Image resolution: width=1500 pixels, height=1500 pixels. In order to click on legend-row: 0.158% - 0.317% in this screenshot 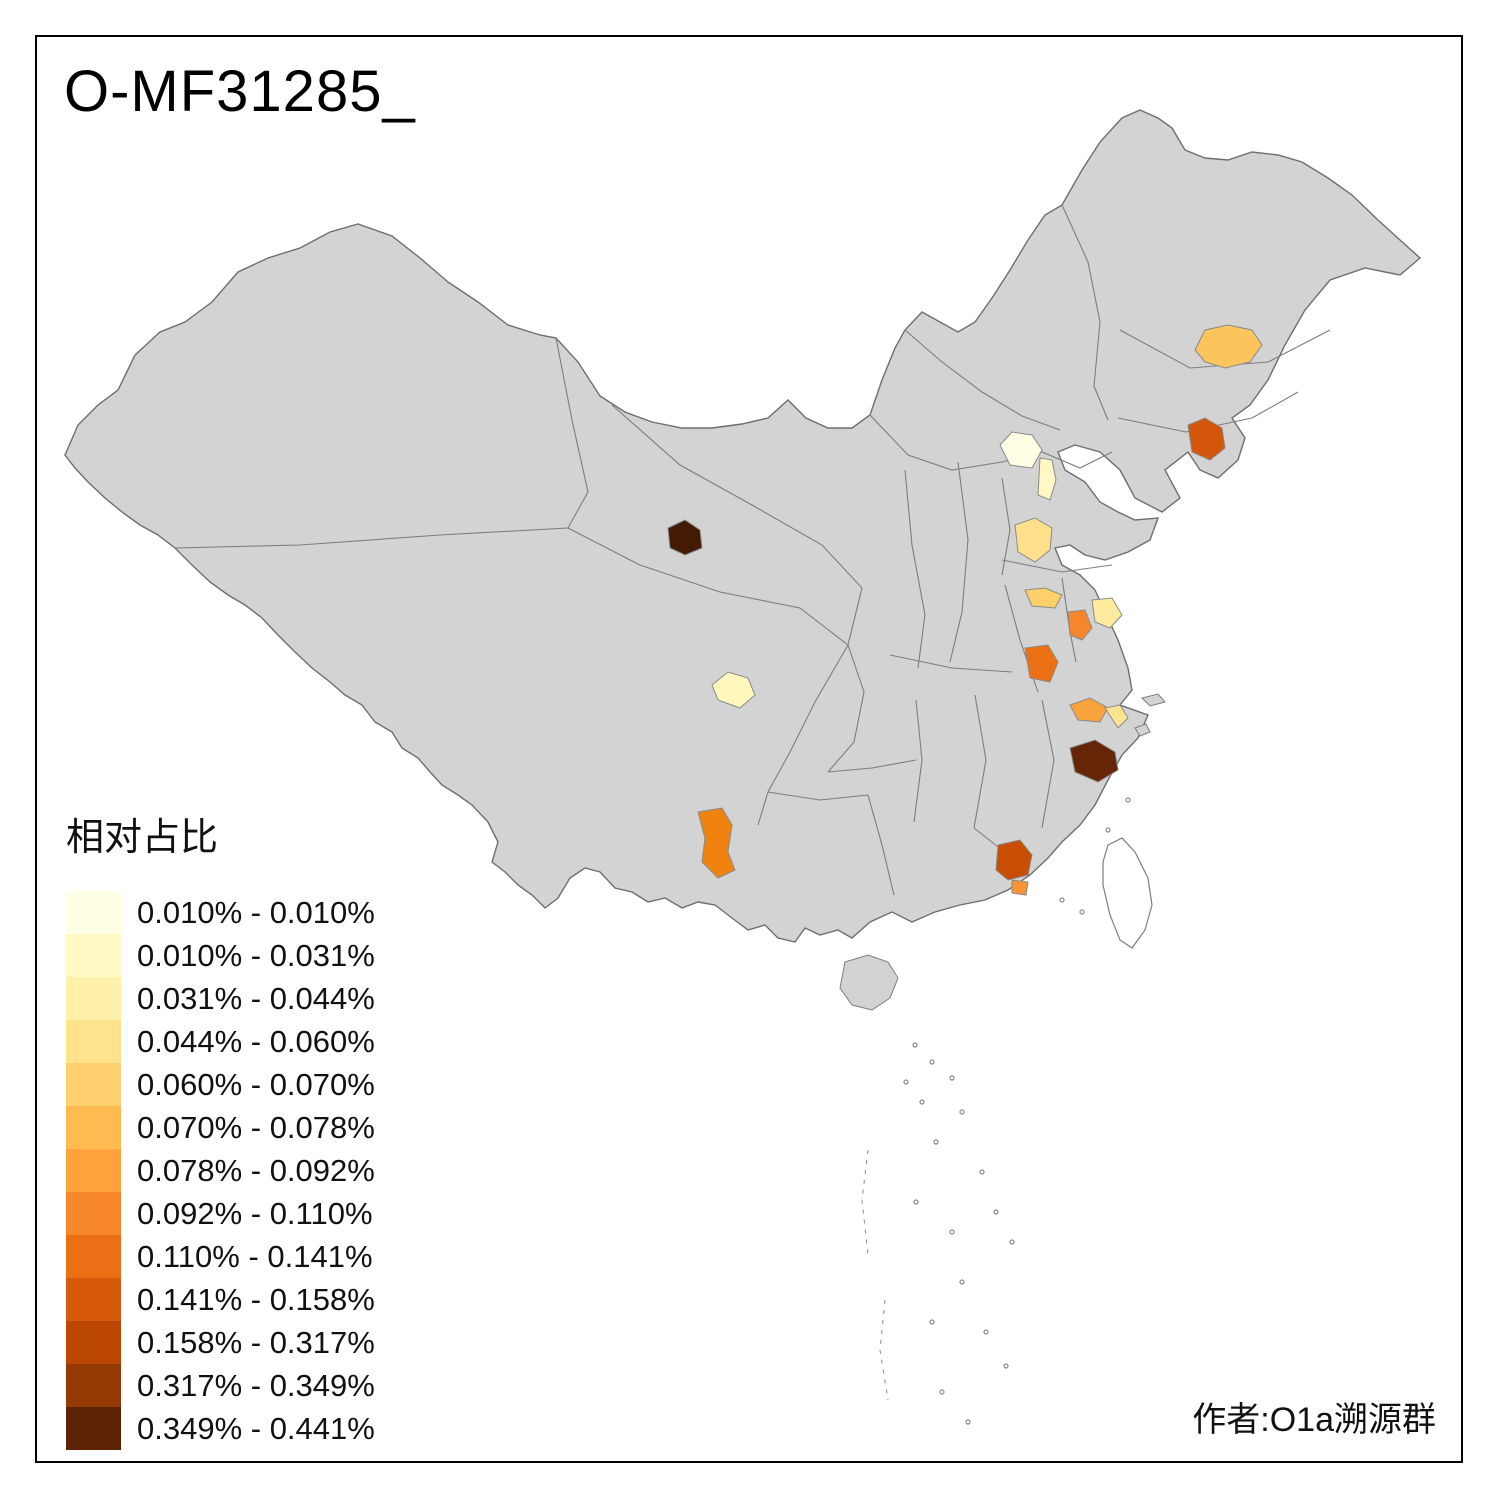, I will do `click(220, 1342)`.